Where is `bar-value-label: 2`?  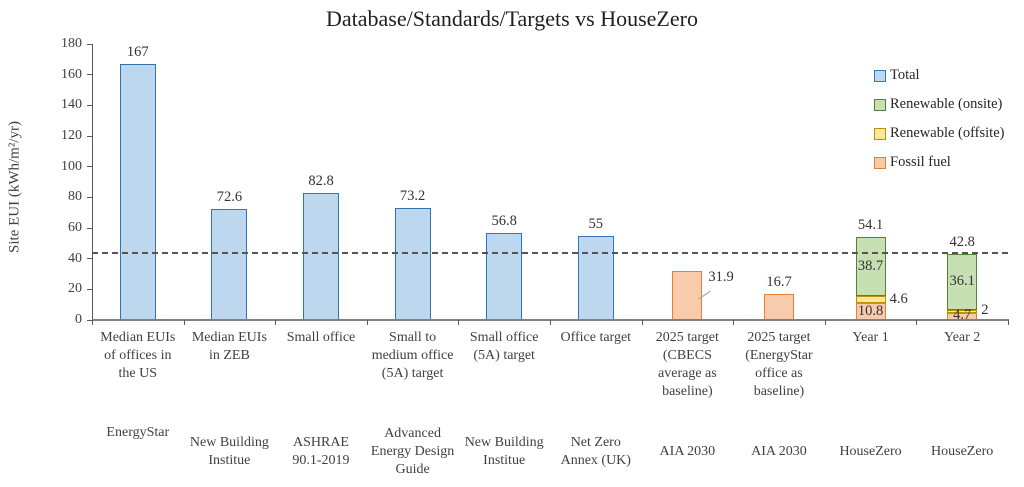
bar-value-label: 2 is located at coordinates (985, 310).